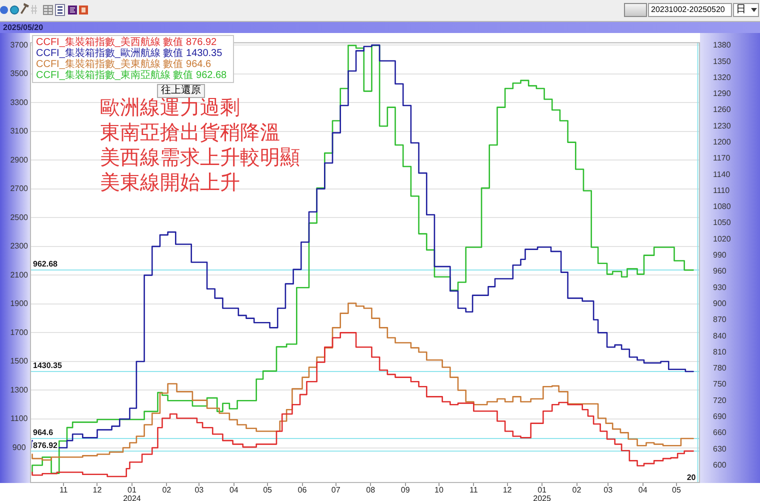 This screenshot has height=501, width=760. Describe the element at coordinates (19, 73) in the screenshot. I see `y-tick-label: 3500` at that location.